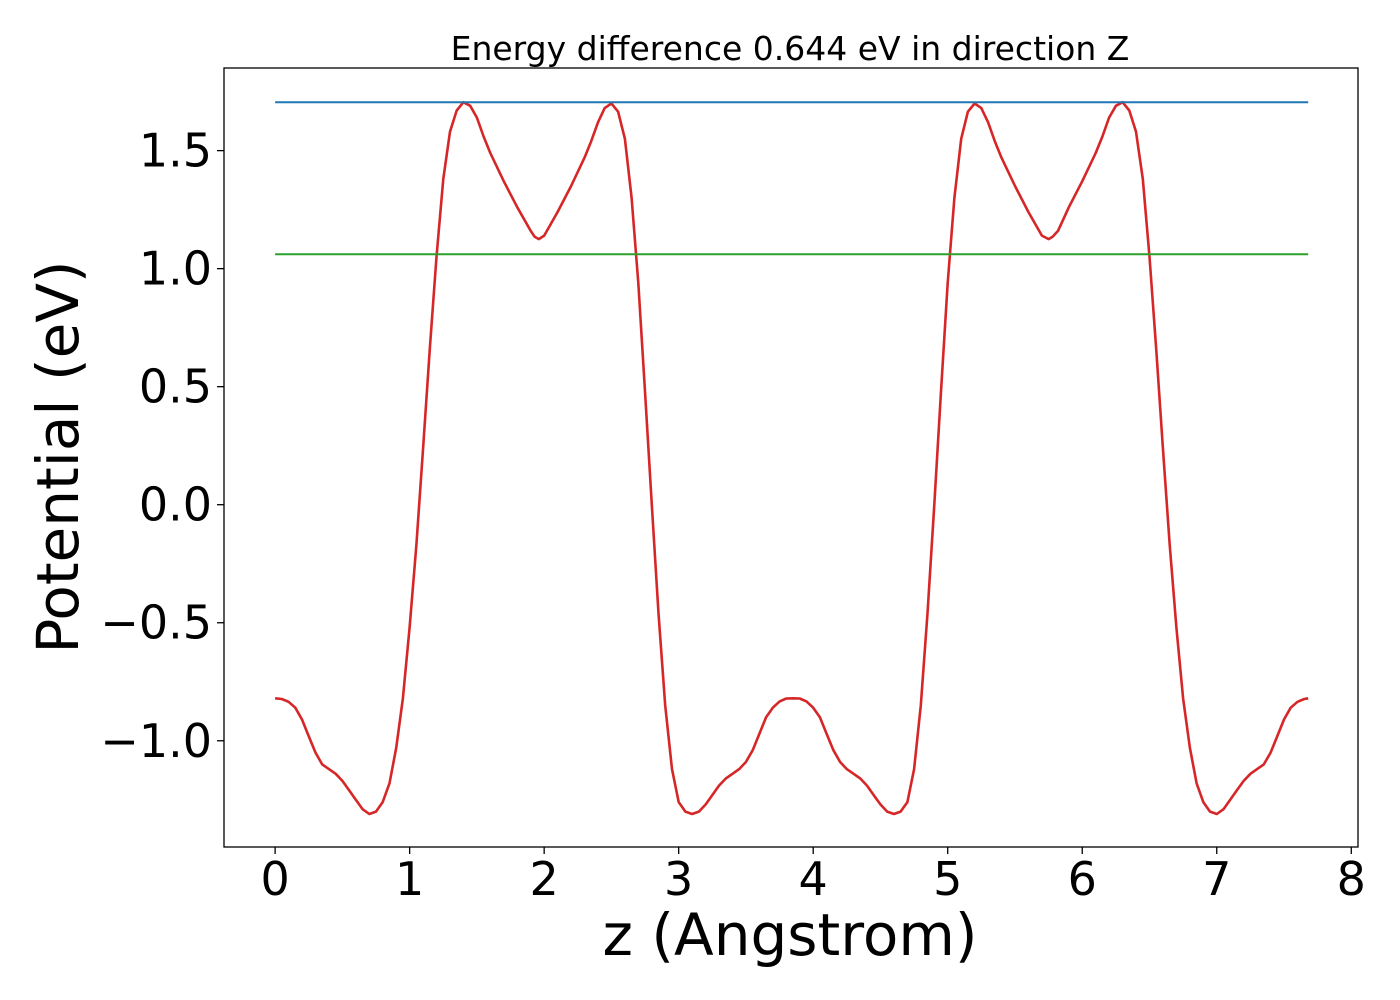 The width and height of the screenshot is (1400, 1000). I want to click on x-tick-label: 3, so click(678, 879).